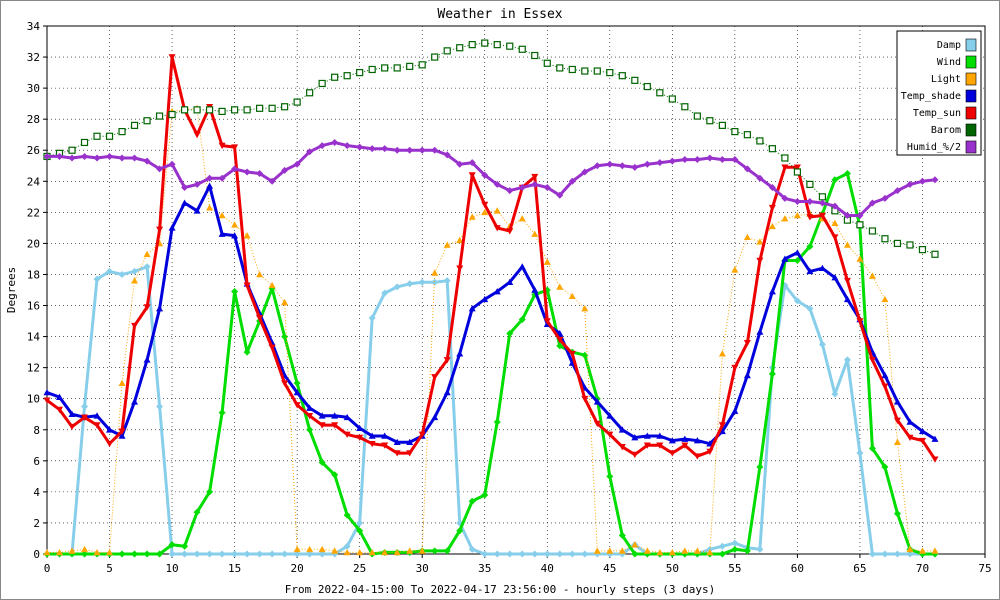  Describe the element at coordinates (359, 568) in the screenshot. I see `x-tick-label: 25` at that location.